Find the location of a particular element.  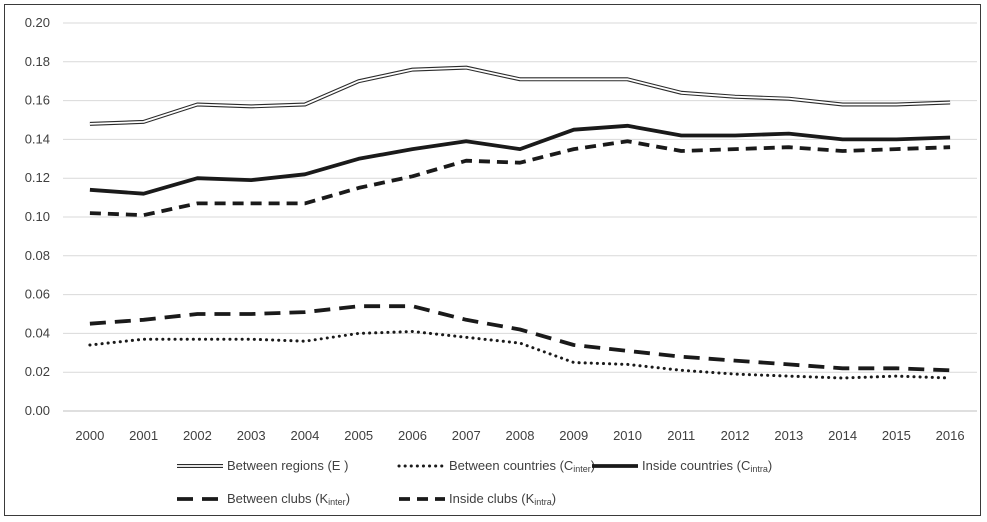

x-tick-label: 2013 is located at coordinates (788, 435).